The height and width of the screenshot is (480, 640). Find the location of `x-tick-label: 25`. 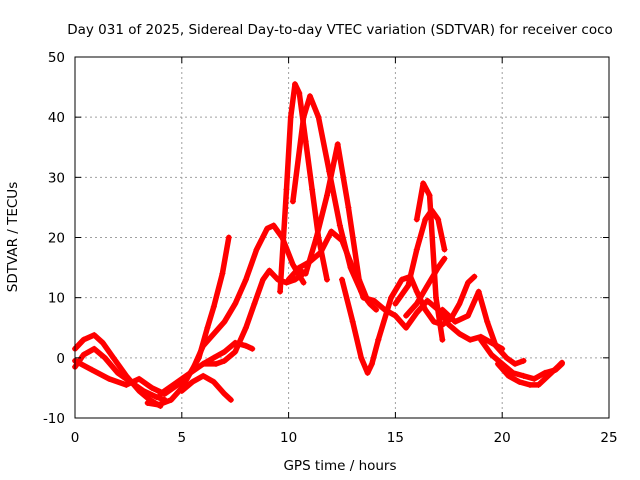

x-tick-label: 25 is located at coordinates (608, 438).